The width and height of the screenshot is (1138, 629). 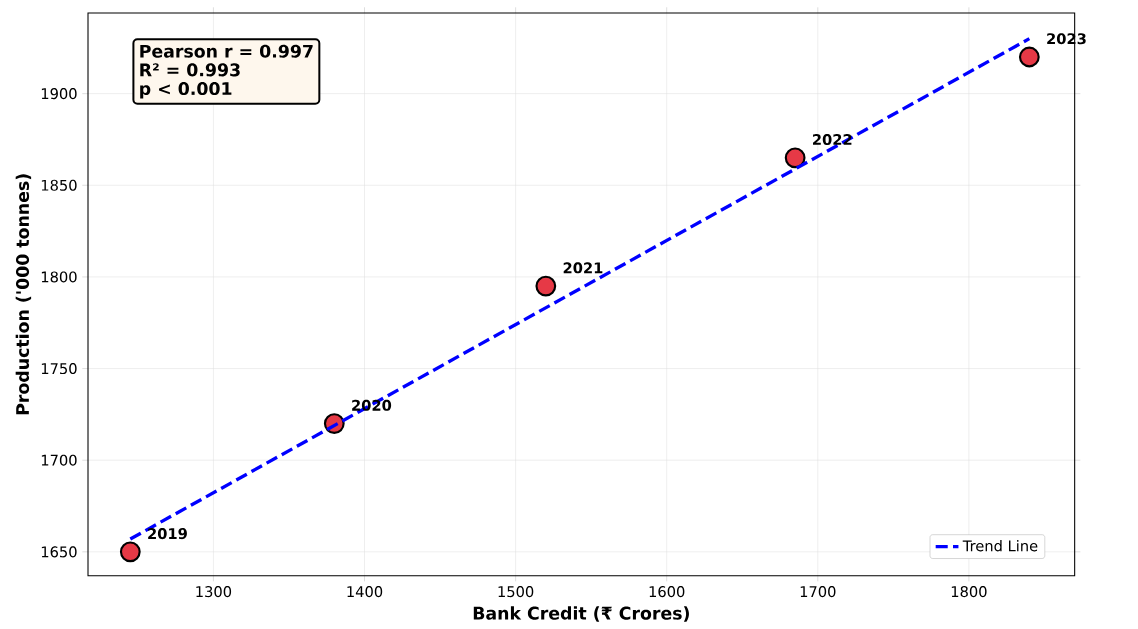 I want to click on y-tick-label: 1650, so click(x=59, y=552).